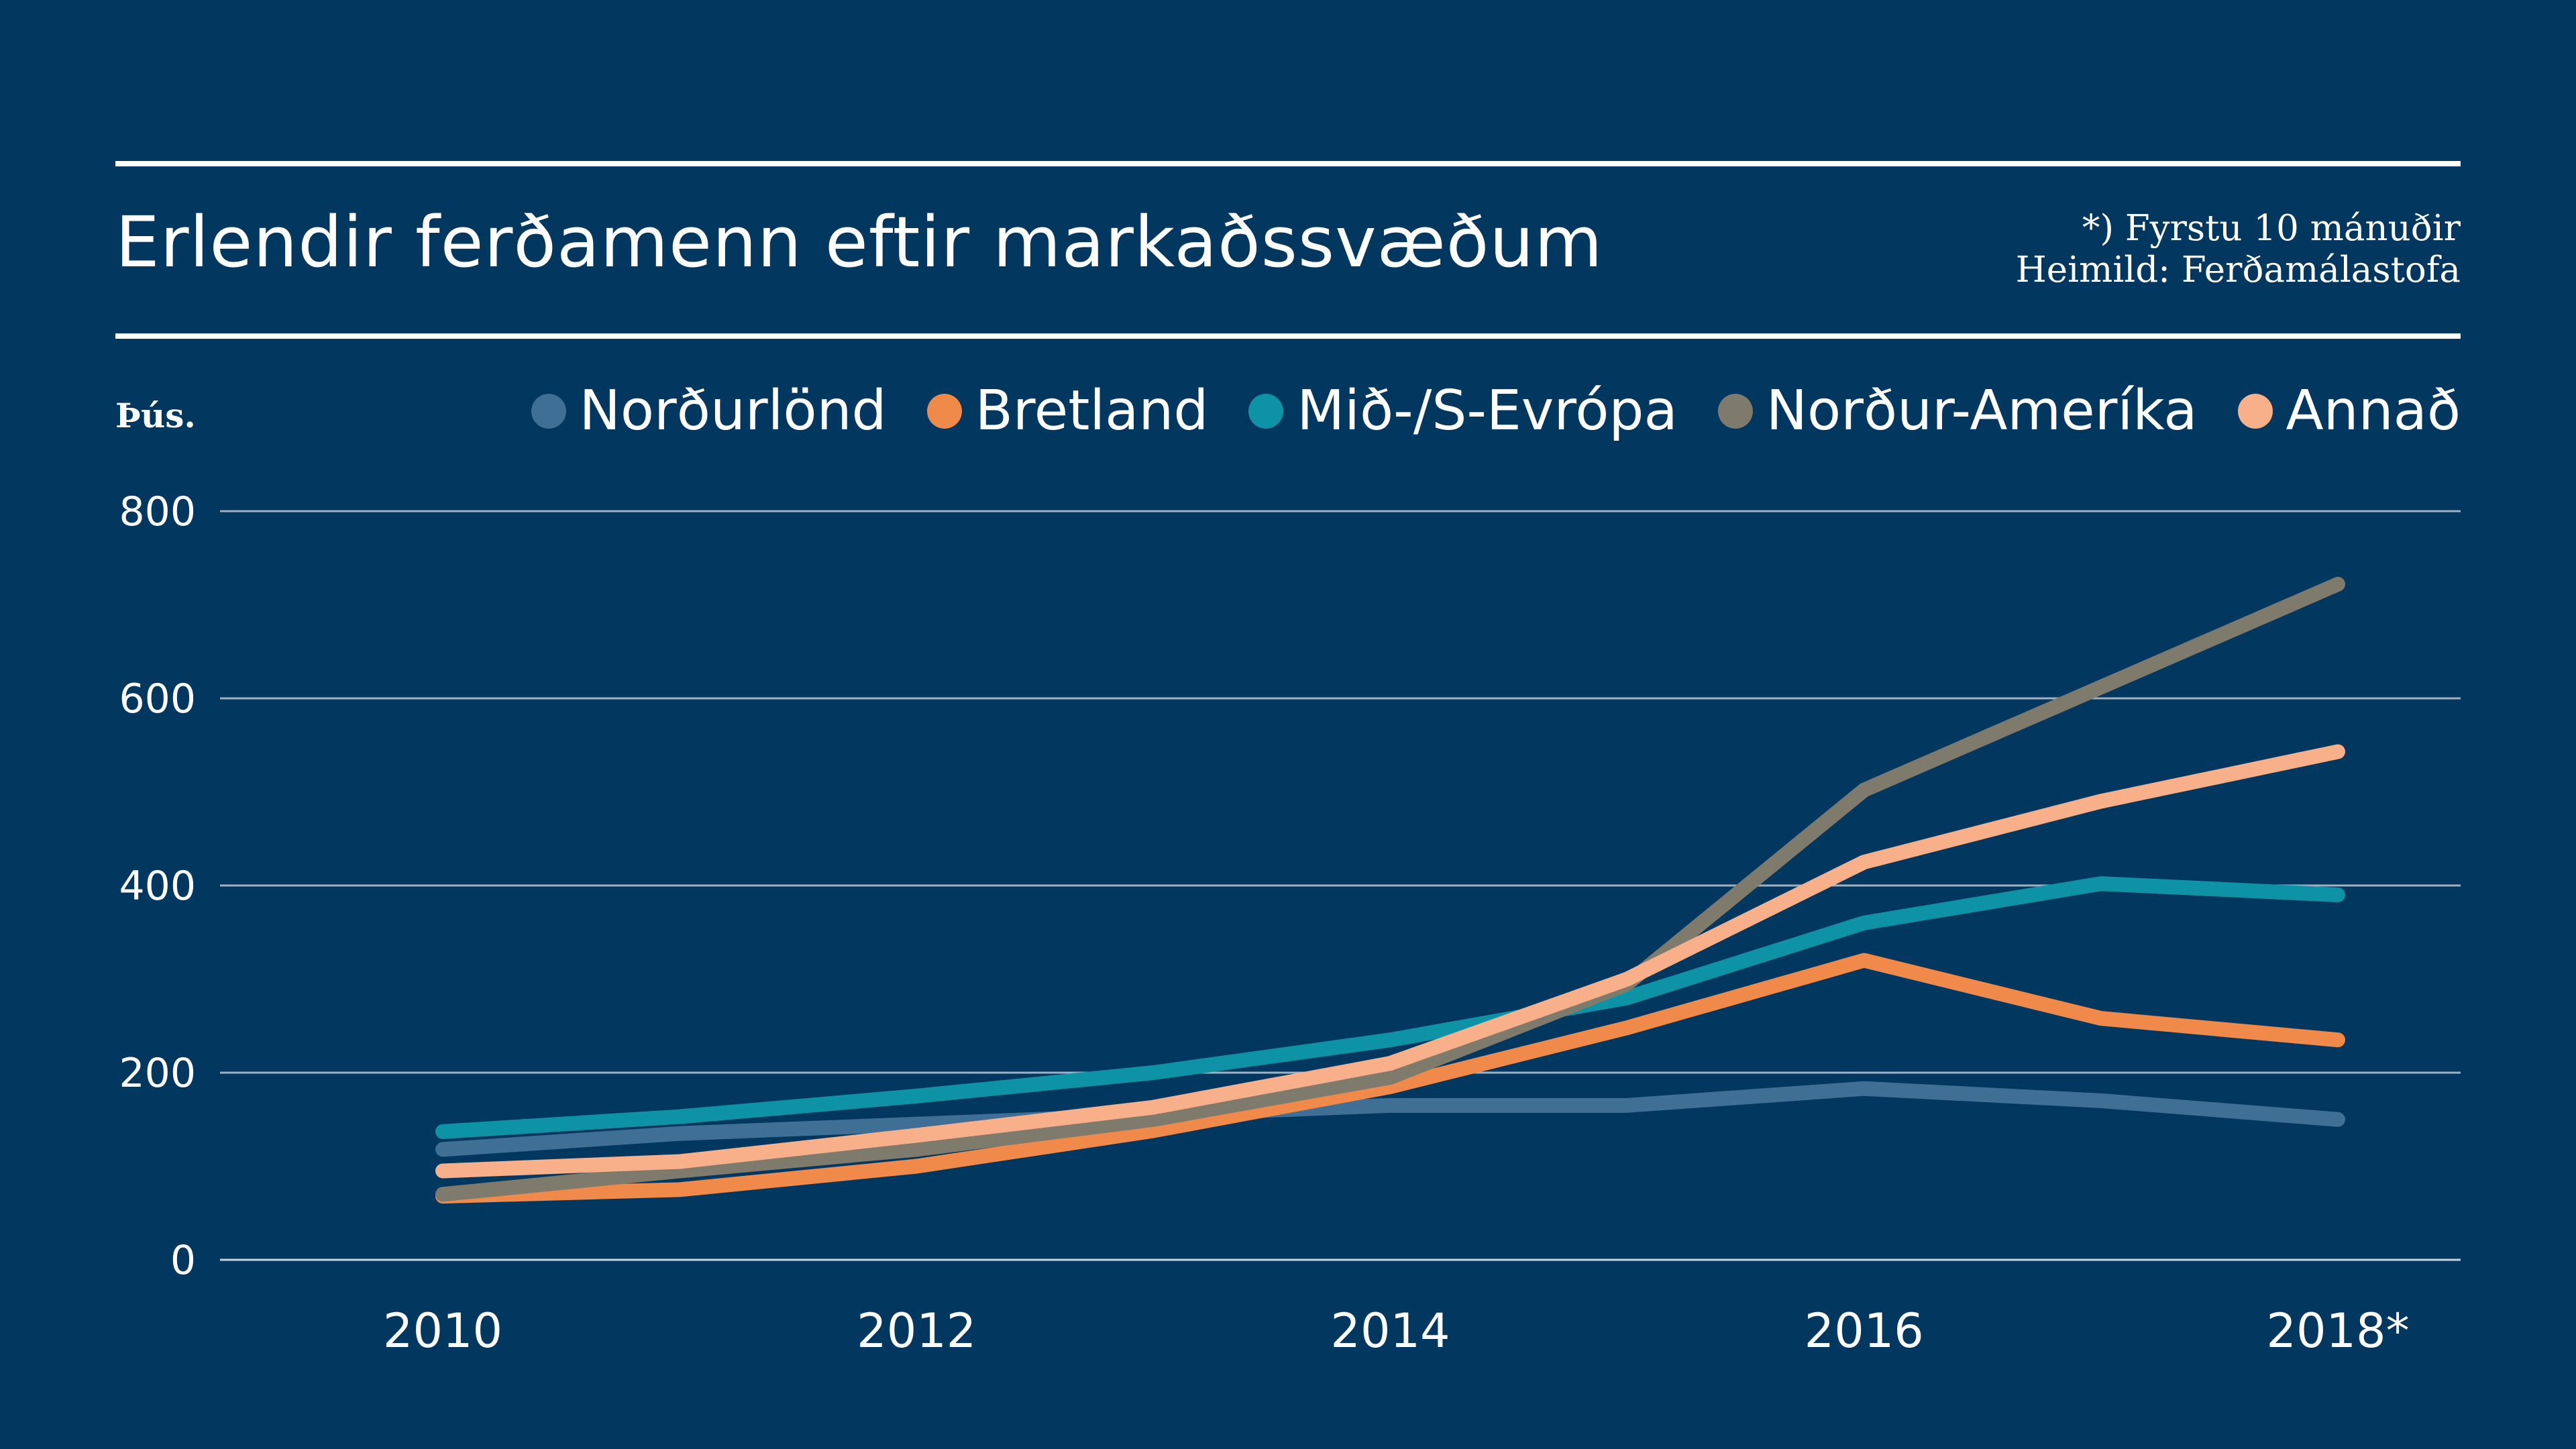 The height and width of the screenshot is (1449, 2576). I want to click on y-tick-label: 400, so click(157, 886).